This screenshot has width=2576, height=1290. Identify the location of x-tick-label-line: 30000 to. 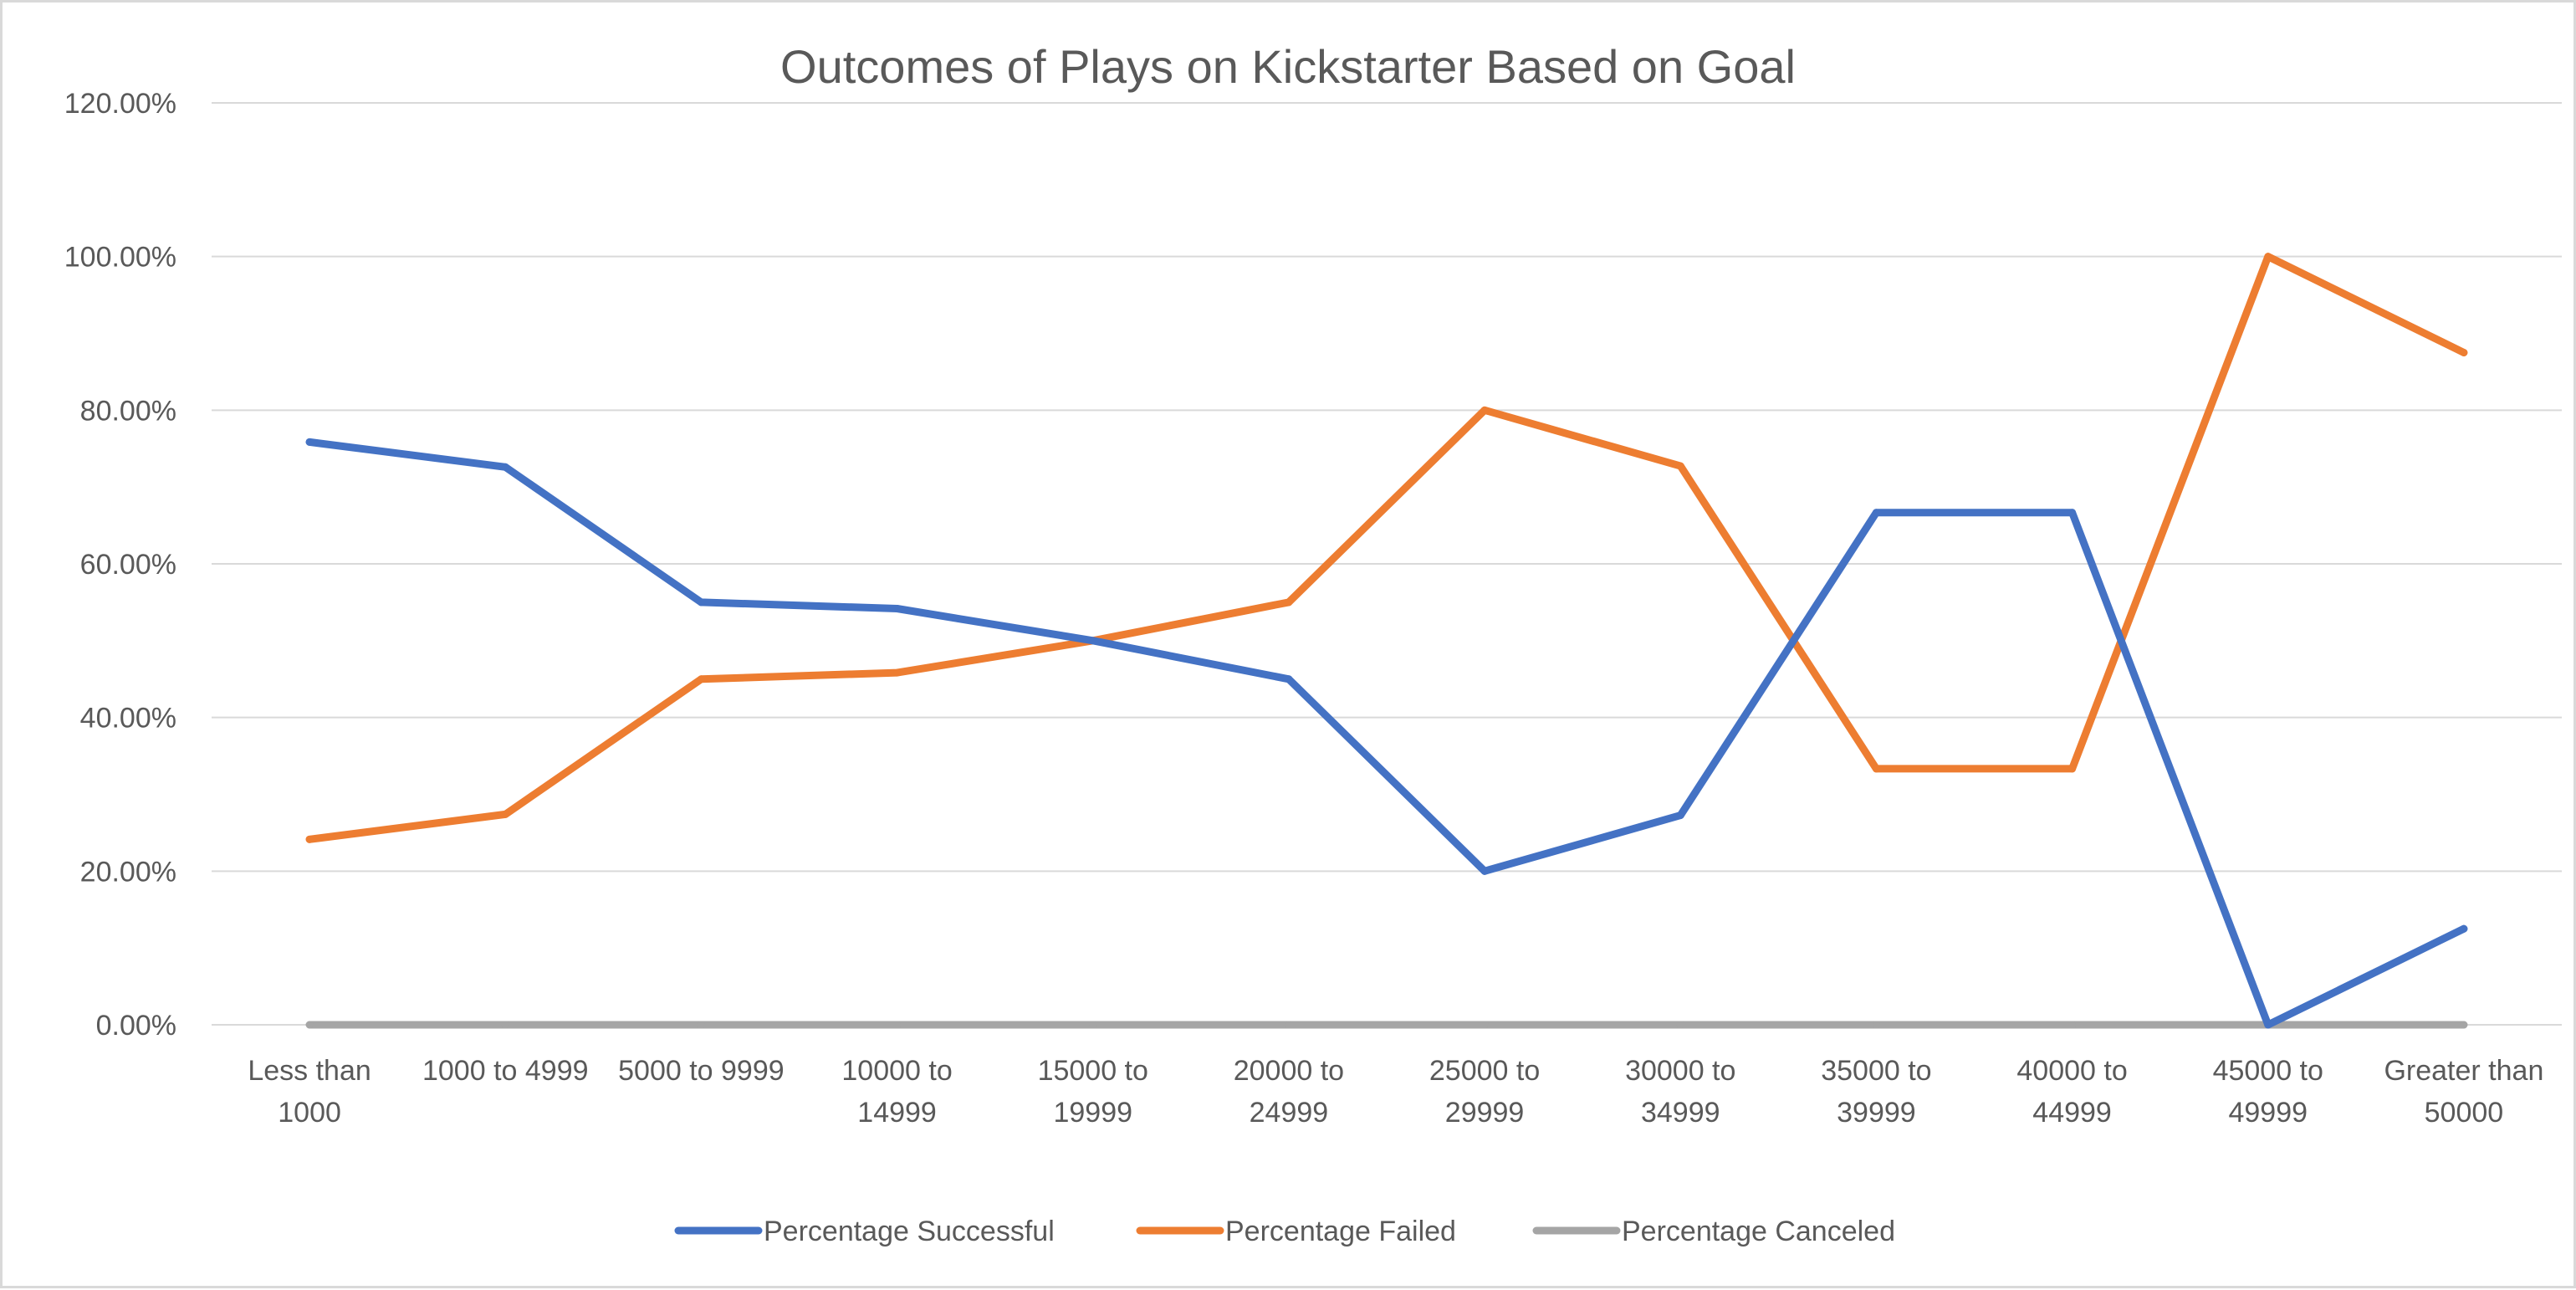
(1680, 1071).